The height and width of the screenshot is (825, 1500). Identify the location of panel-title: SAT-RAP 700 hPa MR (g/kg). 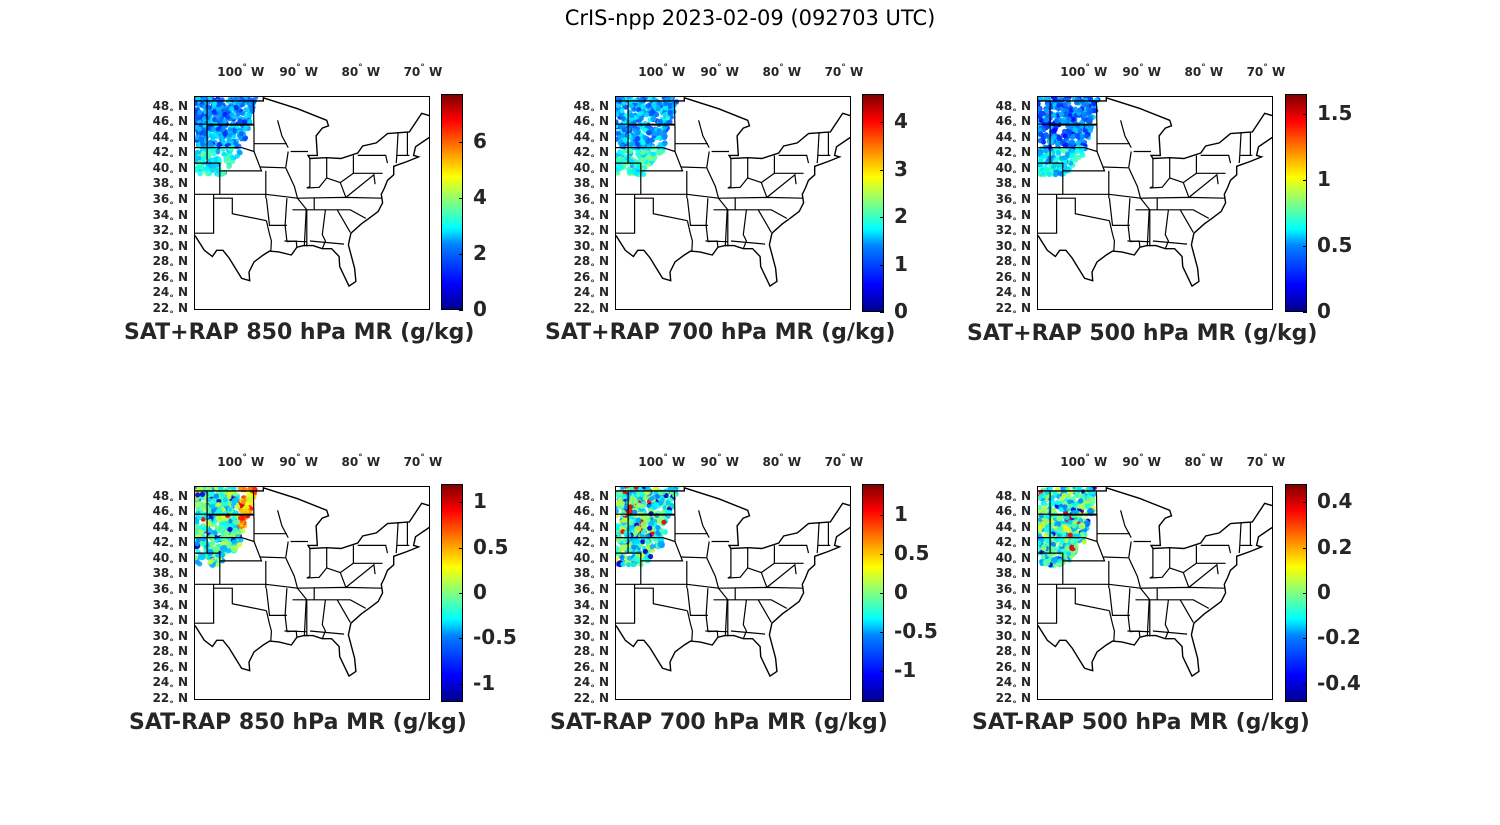
(719, 722).